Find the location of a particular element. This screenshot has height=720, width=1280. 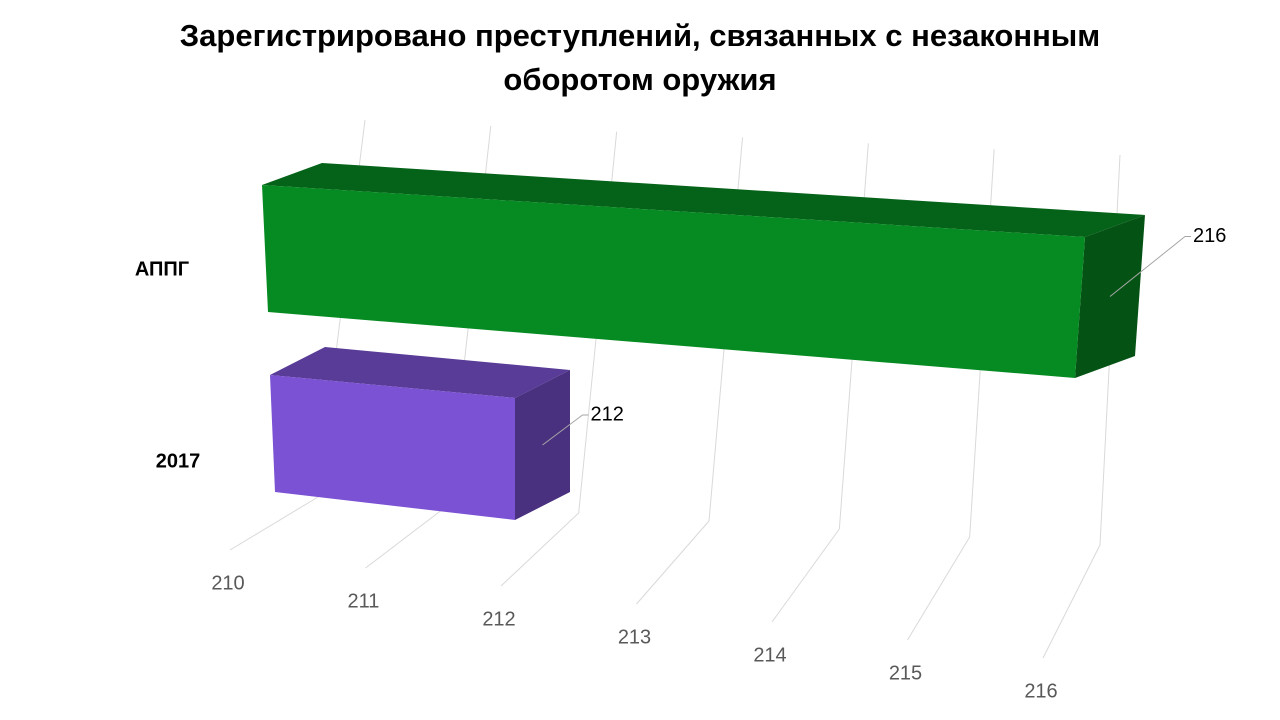

y-tick-label: АППГ is located at coordinates (162, 269).